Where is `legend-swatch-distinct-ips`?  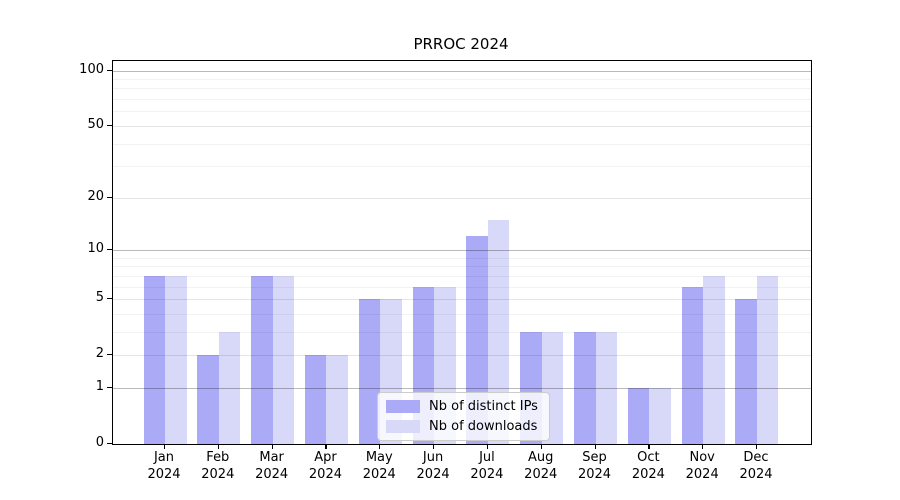 legend-swatch-distinct-ips is located at coordinates (403, 406).